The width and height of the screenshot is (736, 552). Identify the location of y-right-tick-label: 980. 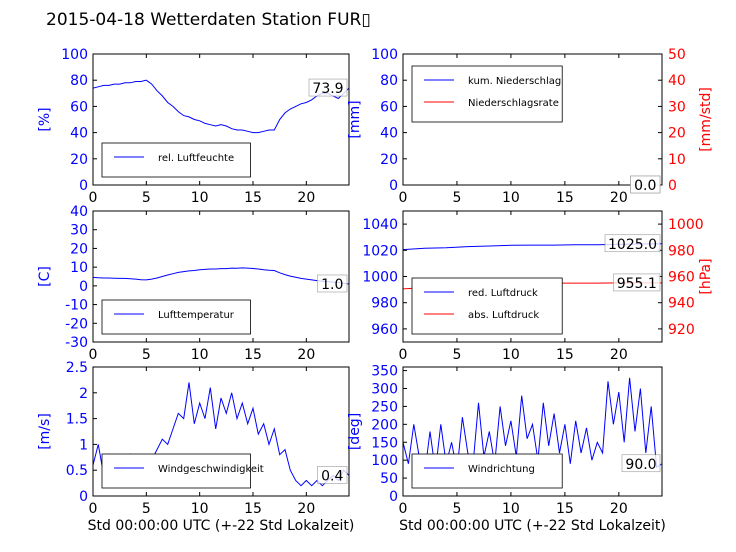
(681, 251).